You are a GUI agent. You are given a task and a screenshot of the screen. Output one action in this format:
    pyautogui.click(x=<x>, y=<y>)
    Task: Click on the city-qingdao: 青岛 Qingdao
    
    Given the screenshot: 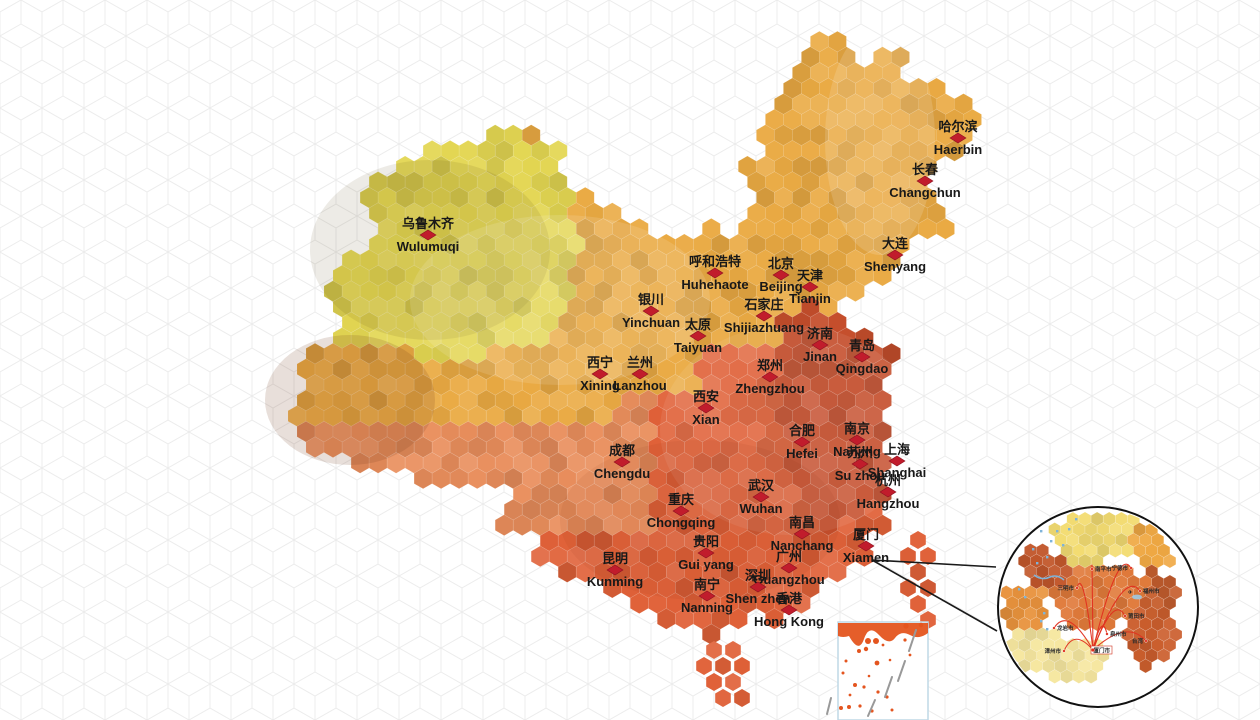 What is the action you would take?
    pyautogui.click(x=862, y=357)
    